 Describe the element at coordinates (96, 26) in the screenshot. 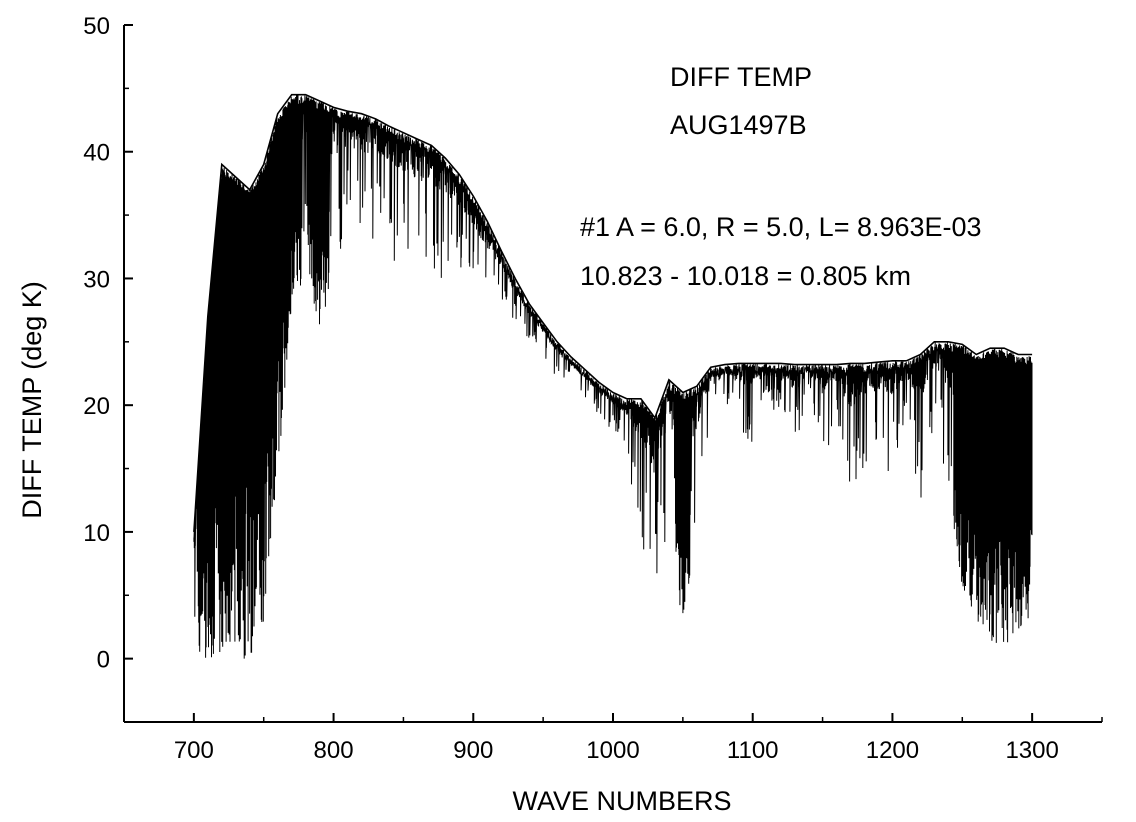

I see `y-tick-label: 50` at that location.